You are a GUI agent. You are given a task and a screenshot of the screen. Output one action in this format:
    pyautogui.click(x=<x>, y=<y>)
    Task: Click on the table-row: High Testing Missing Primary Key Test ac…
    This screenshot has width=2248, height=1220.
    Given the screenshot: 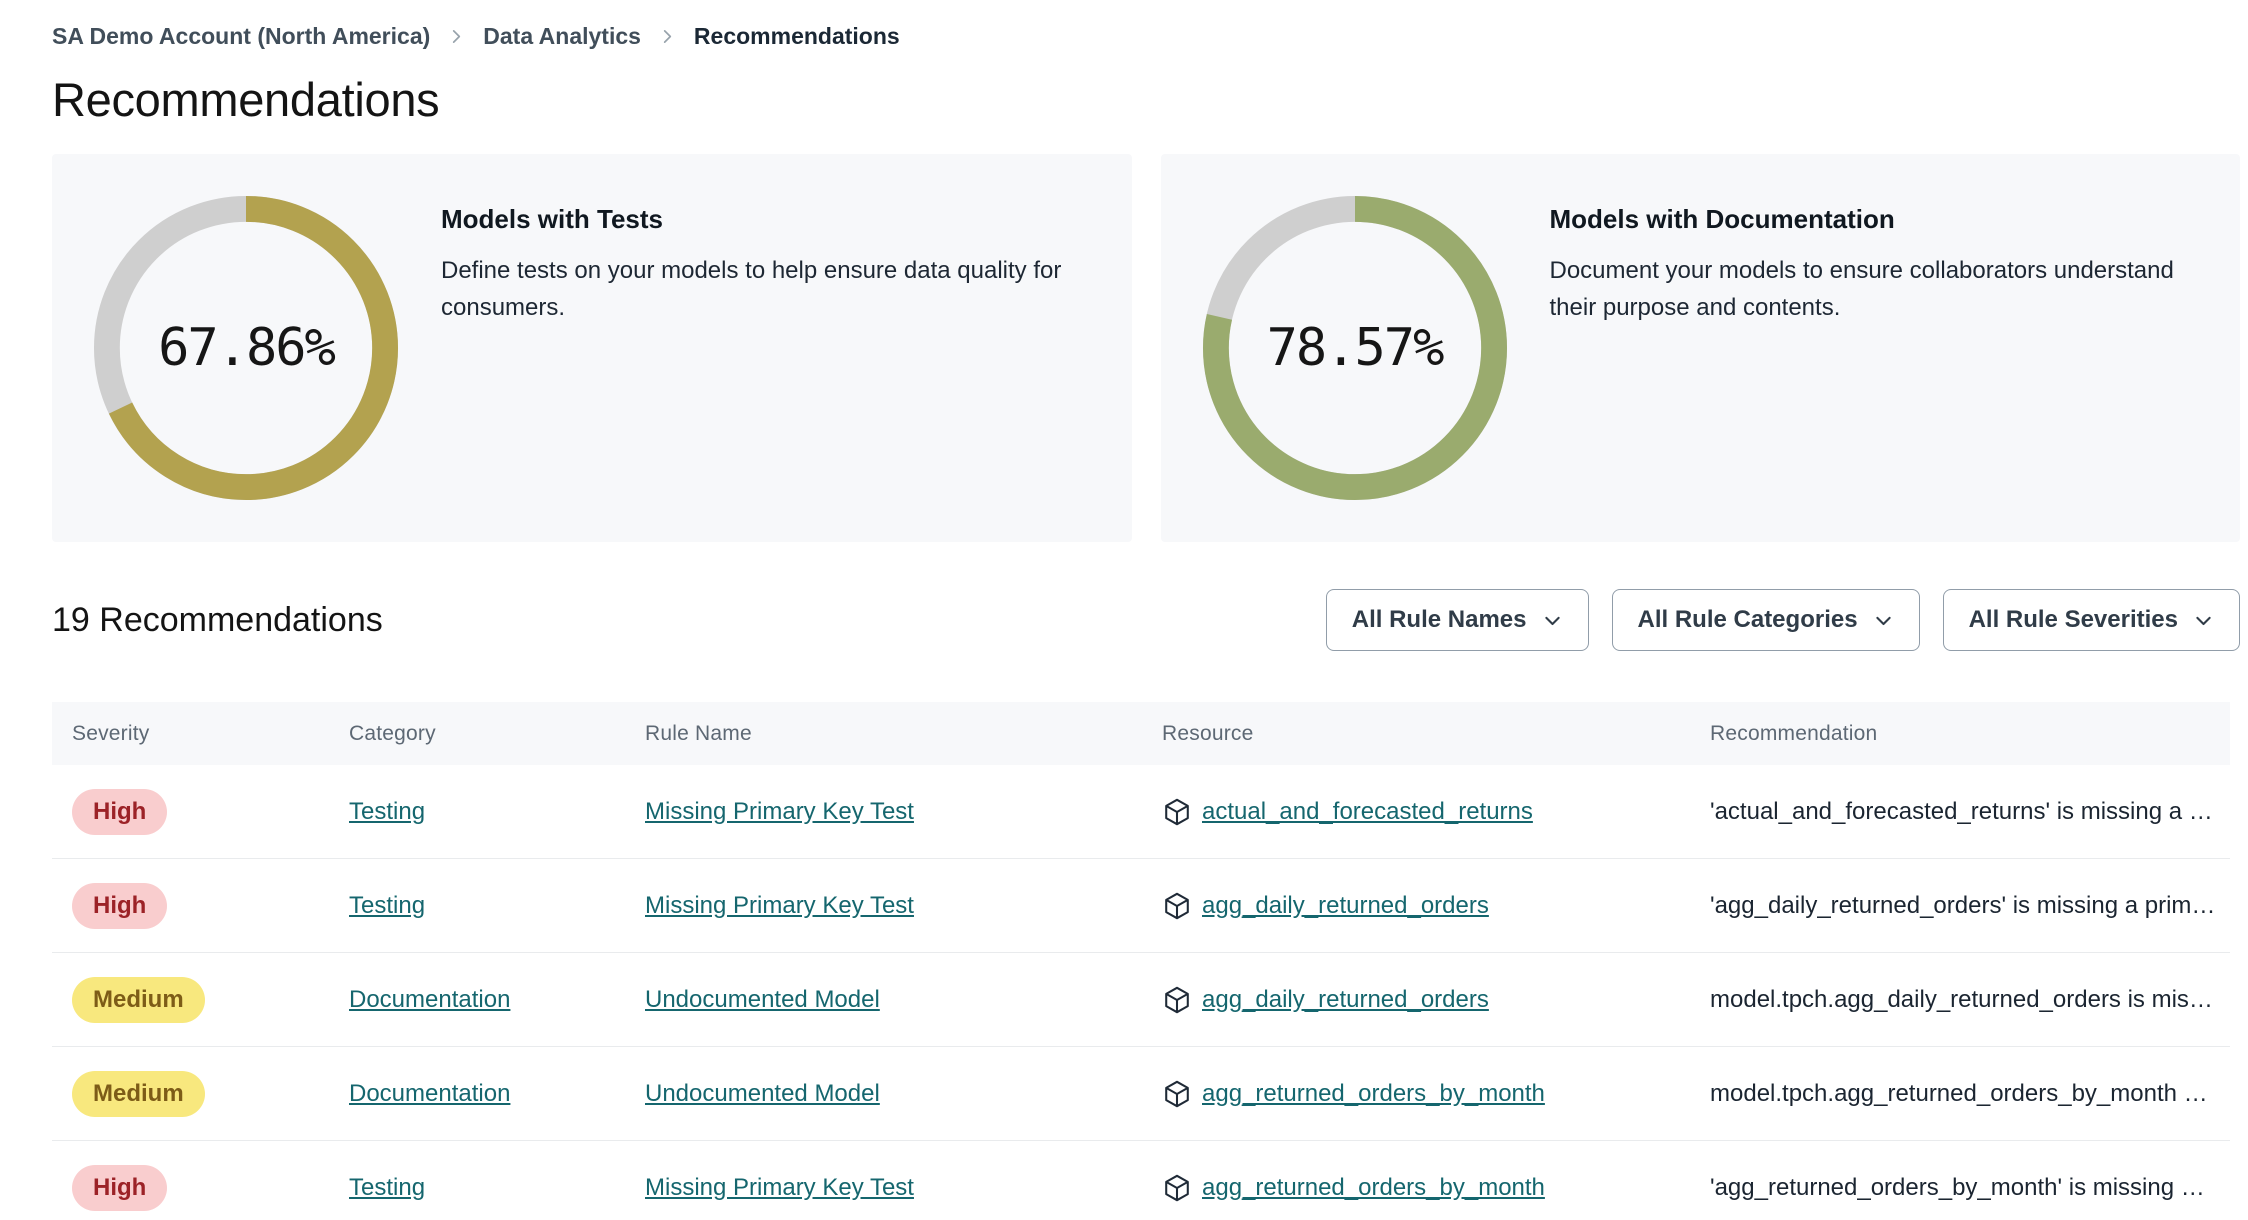 What is the action you would take?
    pyautogui.click(x=1141, y=812)
    